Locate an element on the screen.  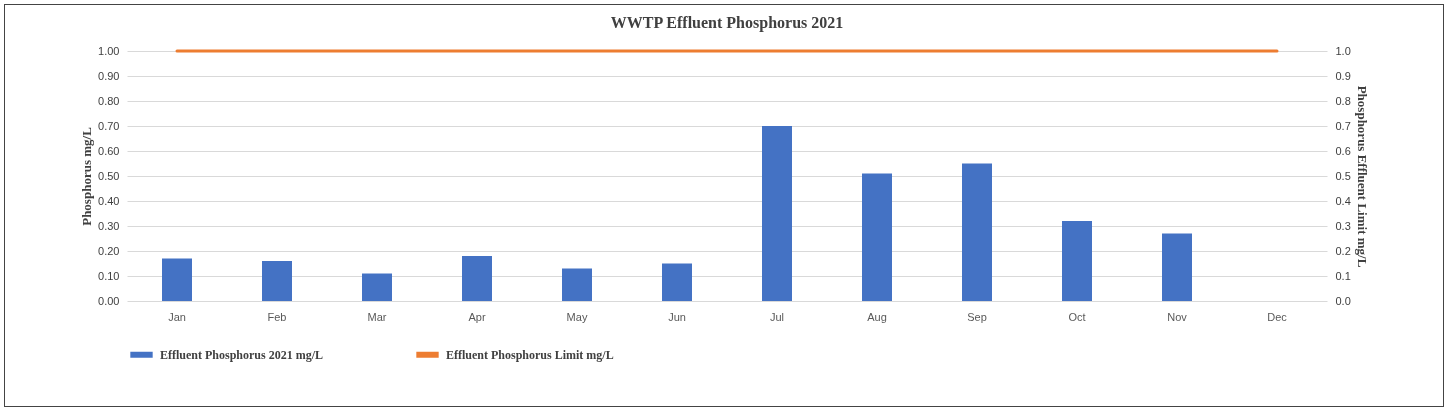
x-tick-label: Aug is located at coordinates (877, 316).